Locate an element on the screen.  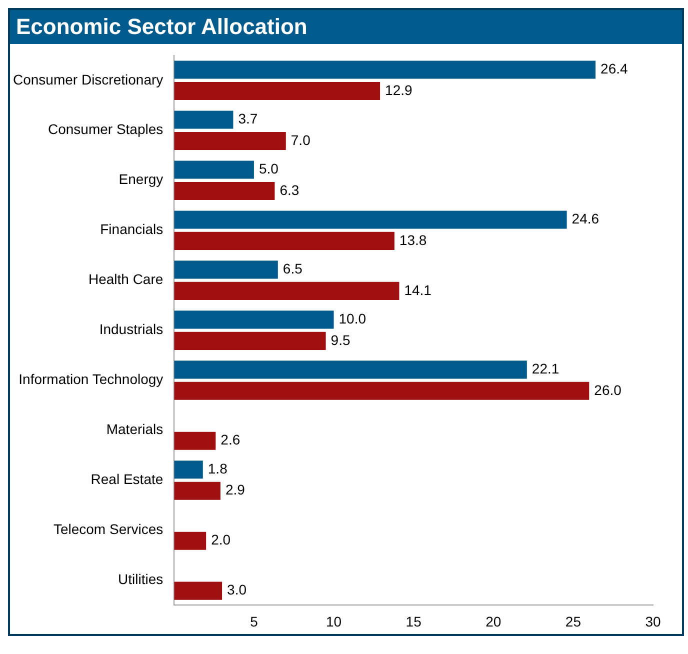
data-label: 12.9 is located at coordinates (399, 90).